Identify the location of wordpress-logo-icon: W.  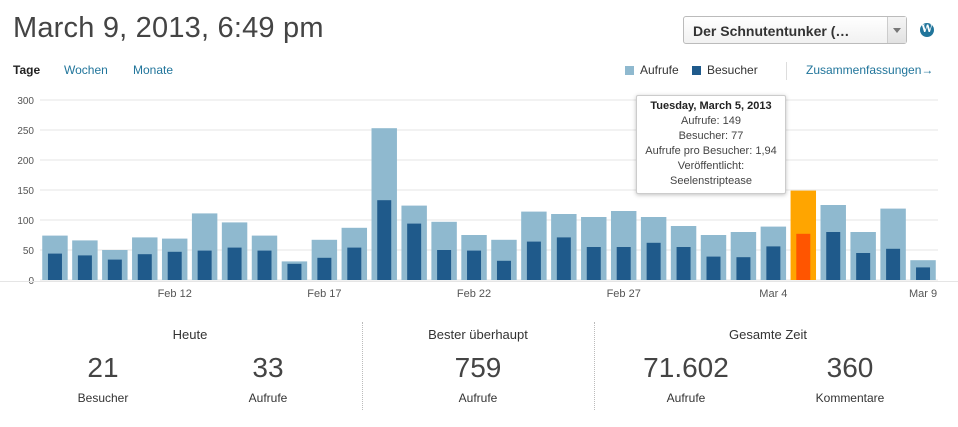
(927, 30).